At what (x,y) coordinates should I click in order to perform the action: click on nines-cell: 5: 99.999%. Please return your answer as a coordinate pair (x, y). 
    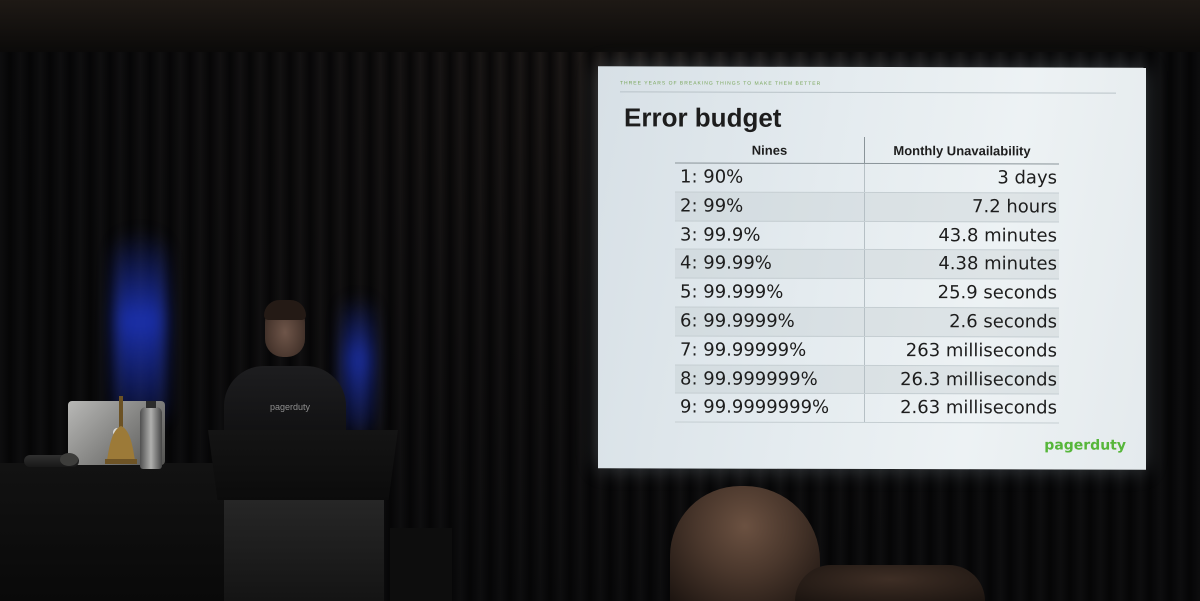
    Looking at the image, I should click on (732, 292).